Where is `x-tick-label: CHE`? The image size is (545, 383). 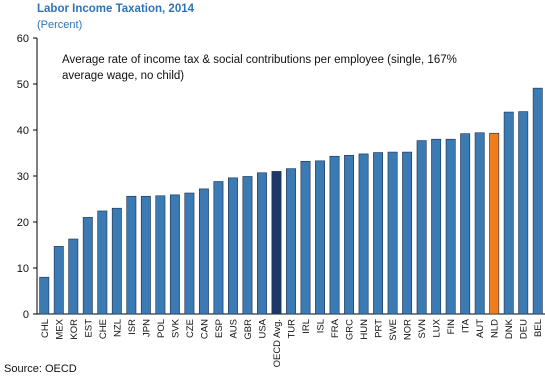
x-tick-label: CHE is located at coordinates (103, 329).